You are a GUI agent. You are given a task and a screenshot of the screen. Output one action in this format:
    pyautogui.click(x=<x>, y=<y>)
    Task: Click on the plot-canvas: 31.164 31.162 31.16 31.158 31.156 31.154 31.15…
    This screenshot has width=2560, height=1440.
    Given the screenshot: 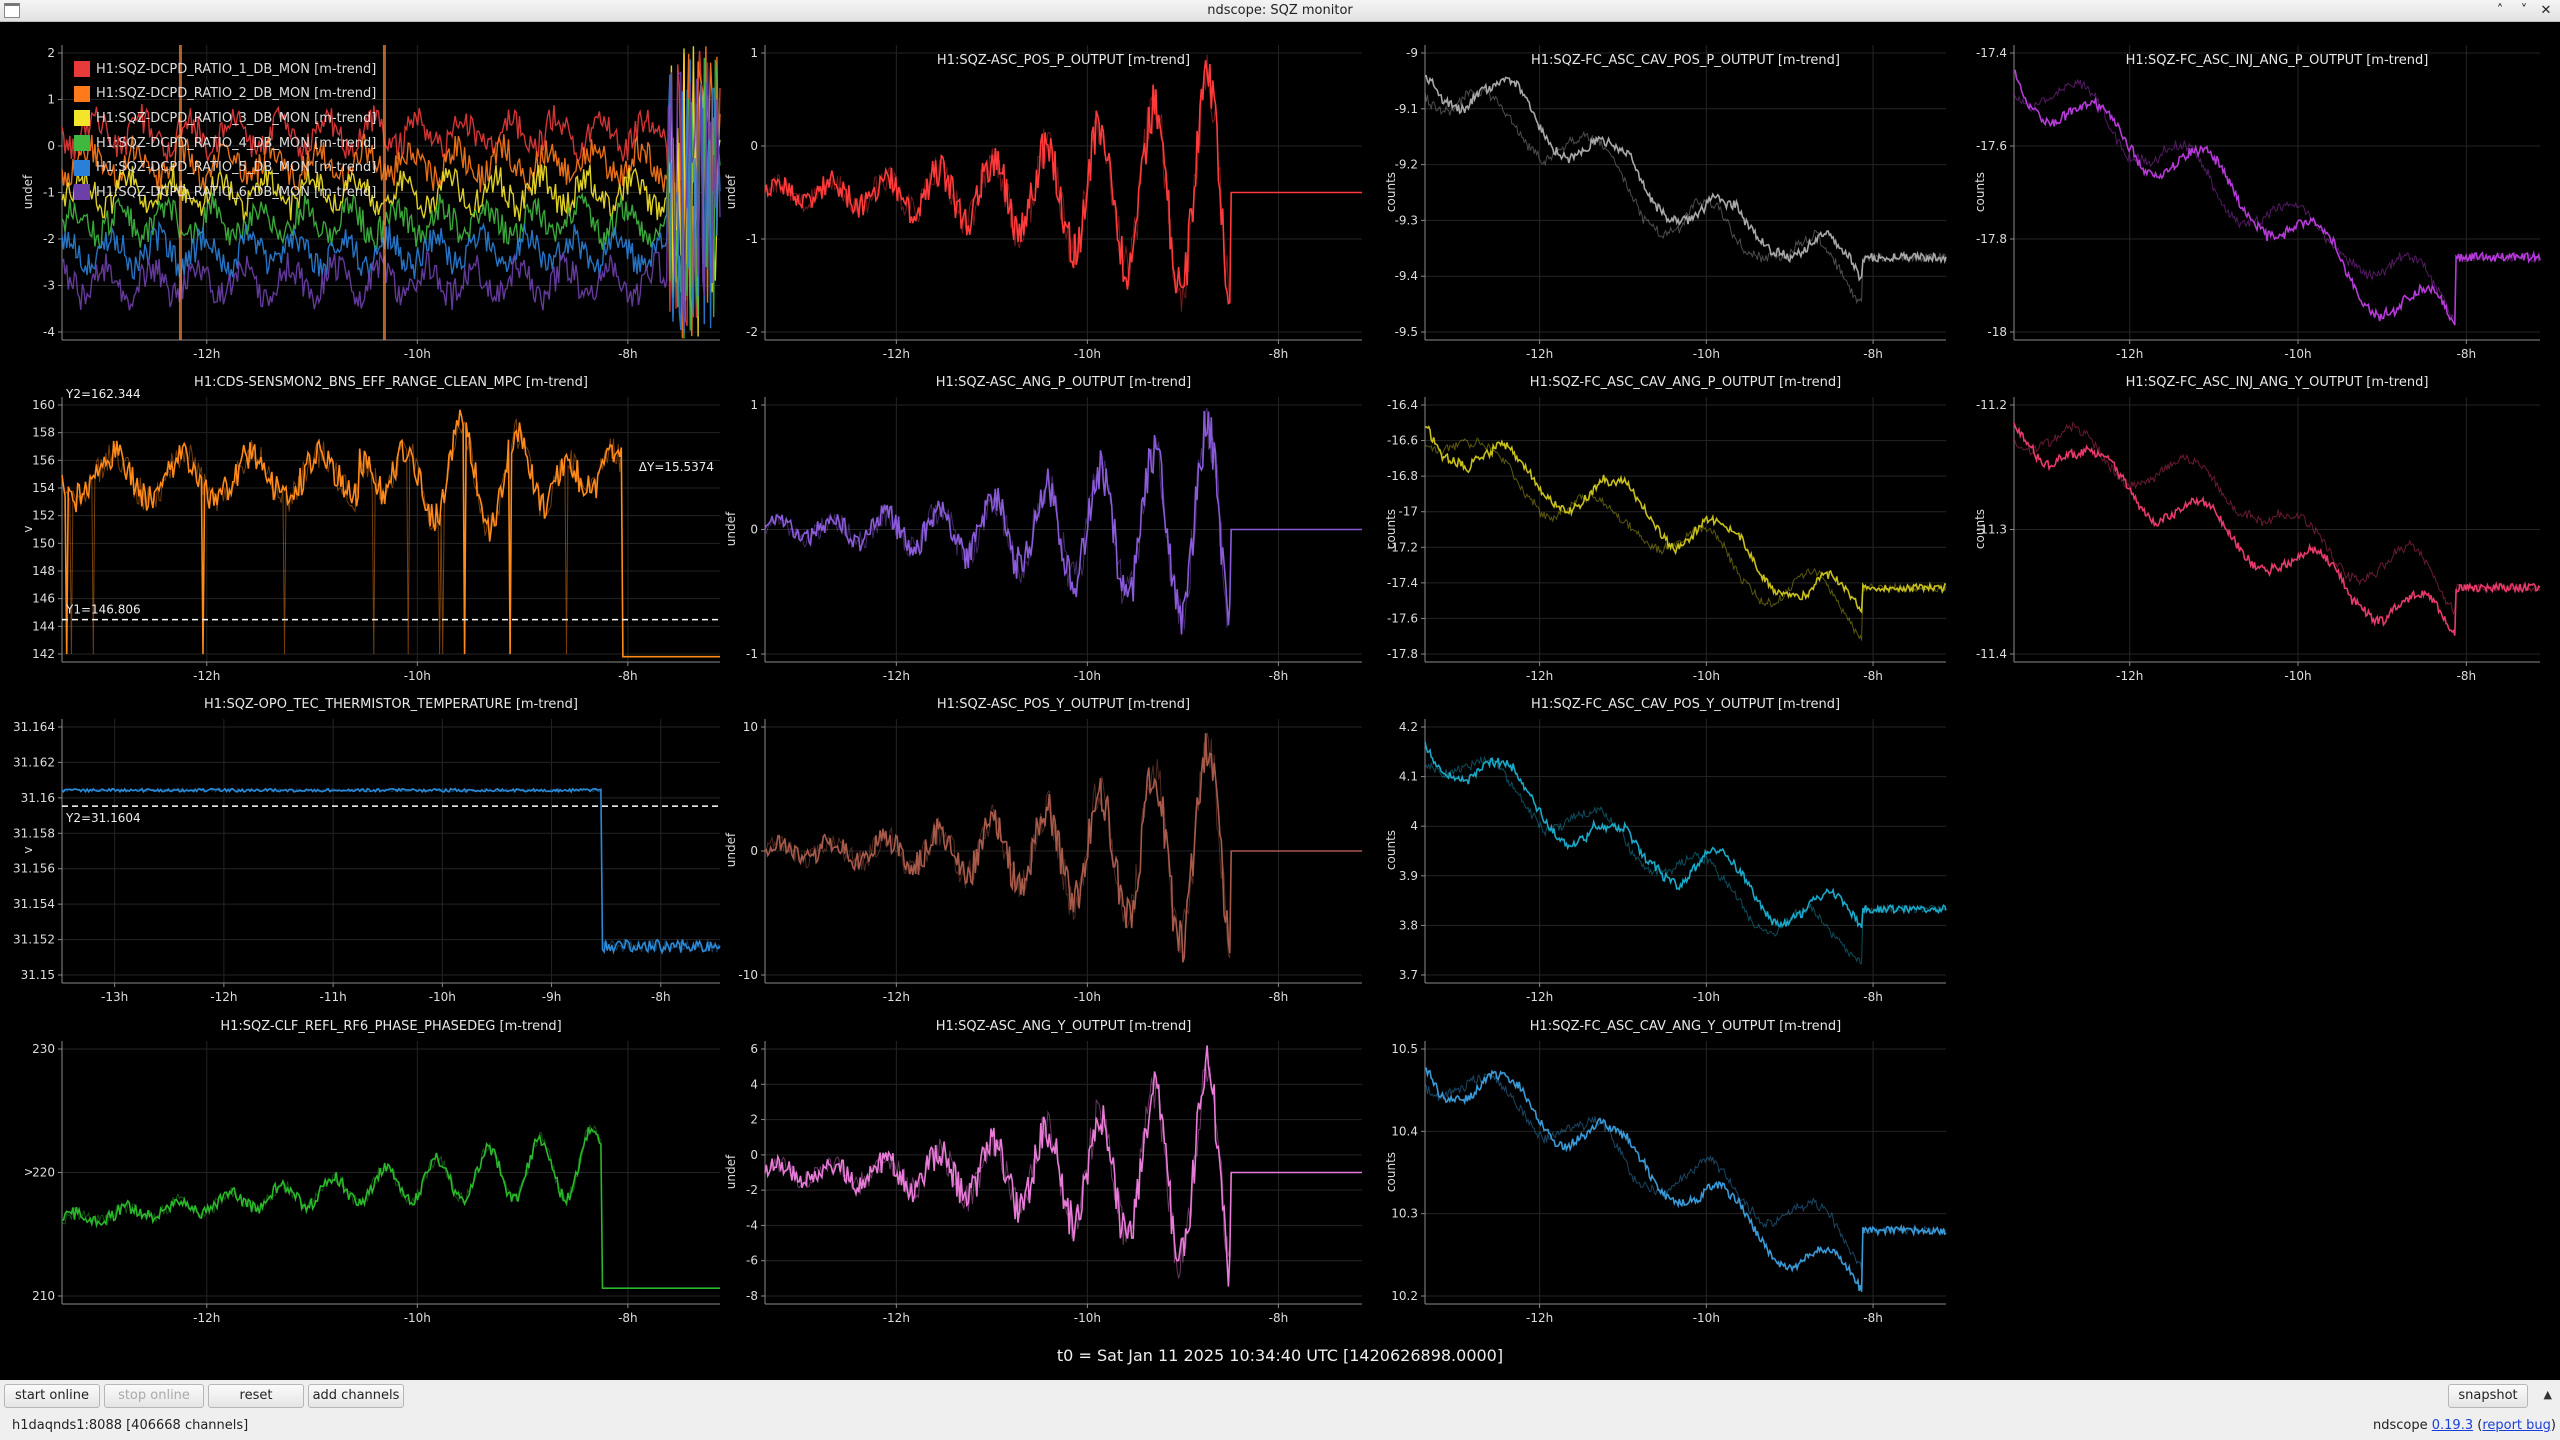 What is the action you would take?
    pyautogui.click(x=365, y=839)
    